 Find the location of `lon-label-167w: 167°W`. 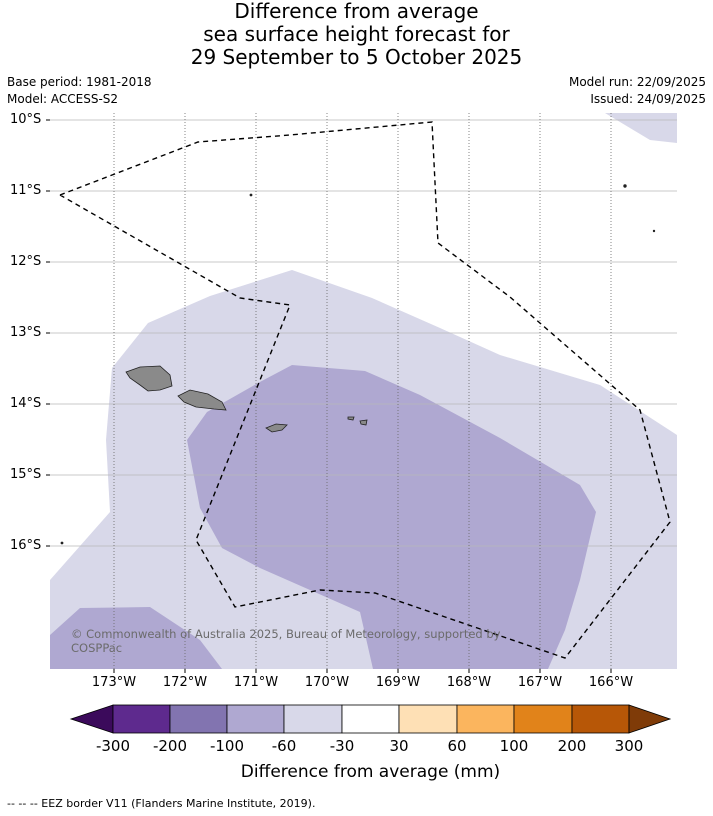

lon-label-167w: 167°W is located at coordinates (540, 682).